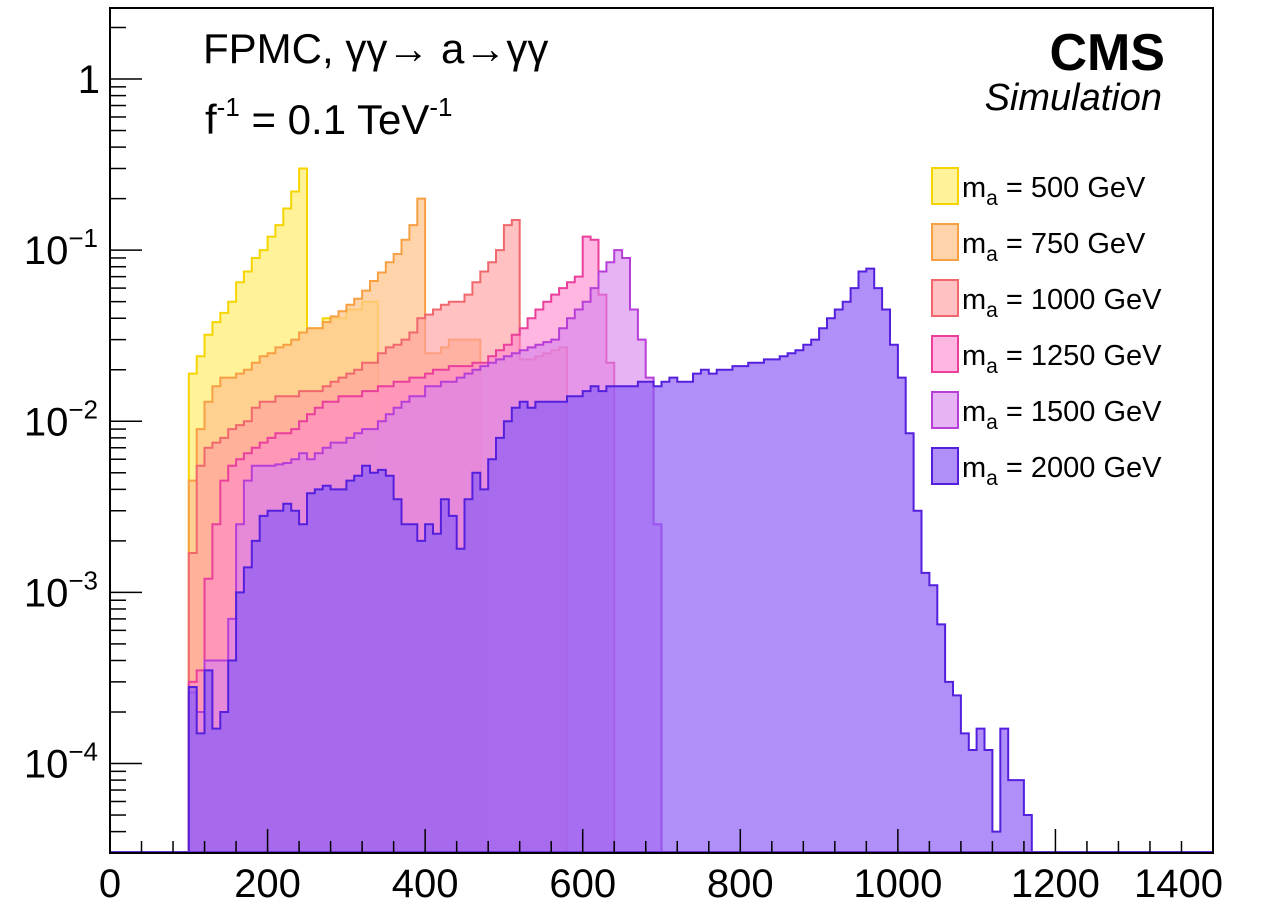 The height and width of the screenshot is (905, 1270). What do you see at coordinates (211, 119) in the screenshot?
I see `coupling-base: f` at bounding box center [211, 119].